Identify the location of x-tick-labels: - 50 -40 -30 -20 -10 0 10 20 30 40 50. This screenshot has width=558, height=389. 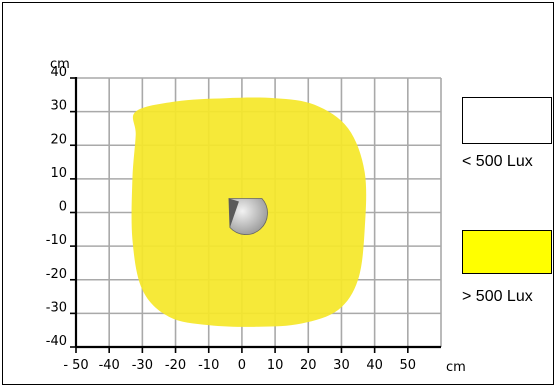
(239, 365).